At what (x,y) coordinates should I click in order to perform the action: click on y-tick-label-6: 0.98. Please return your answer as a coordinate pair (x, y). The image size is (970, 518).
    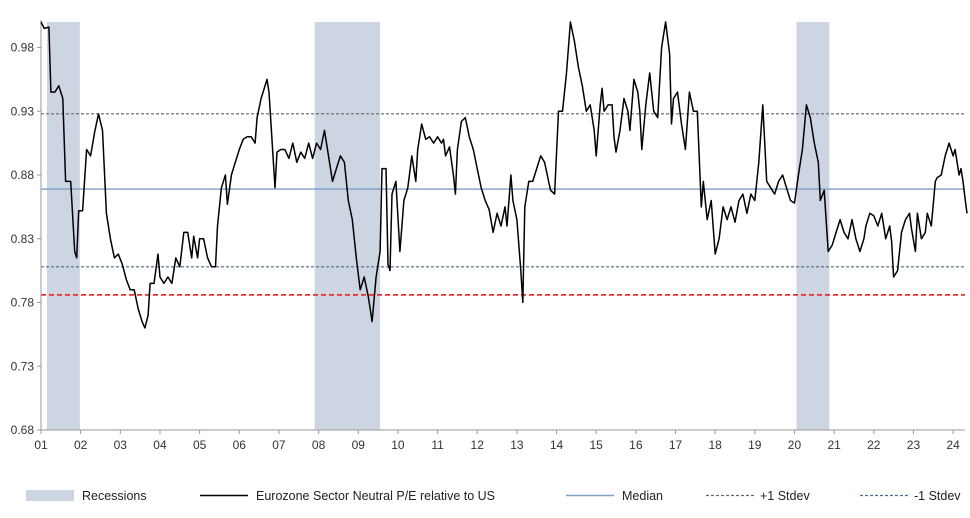
    Looking at the image, I should click on (23, 48).